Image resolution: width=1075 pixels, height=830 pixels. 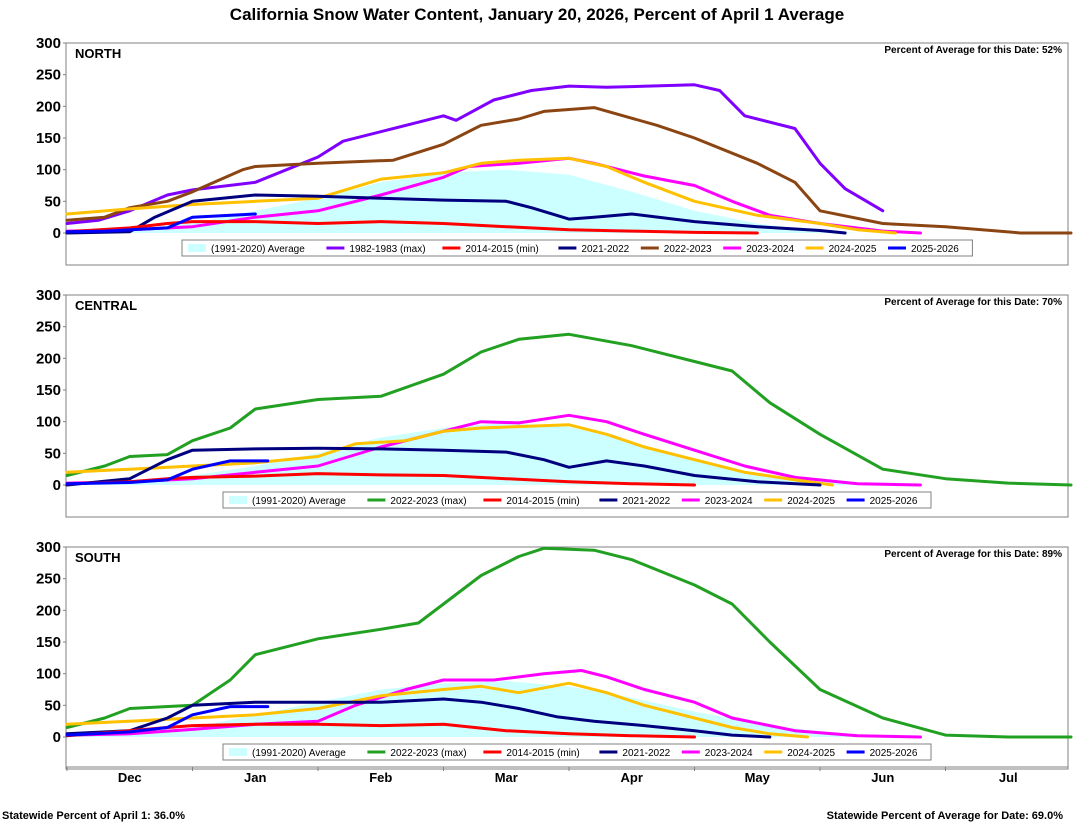 What do you see at coordinates (973, 50) in the screenshot?
I see `percent-of-average-label: Percent of Average for this Date: 52%` at bounding box center [973, 50].